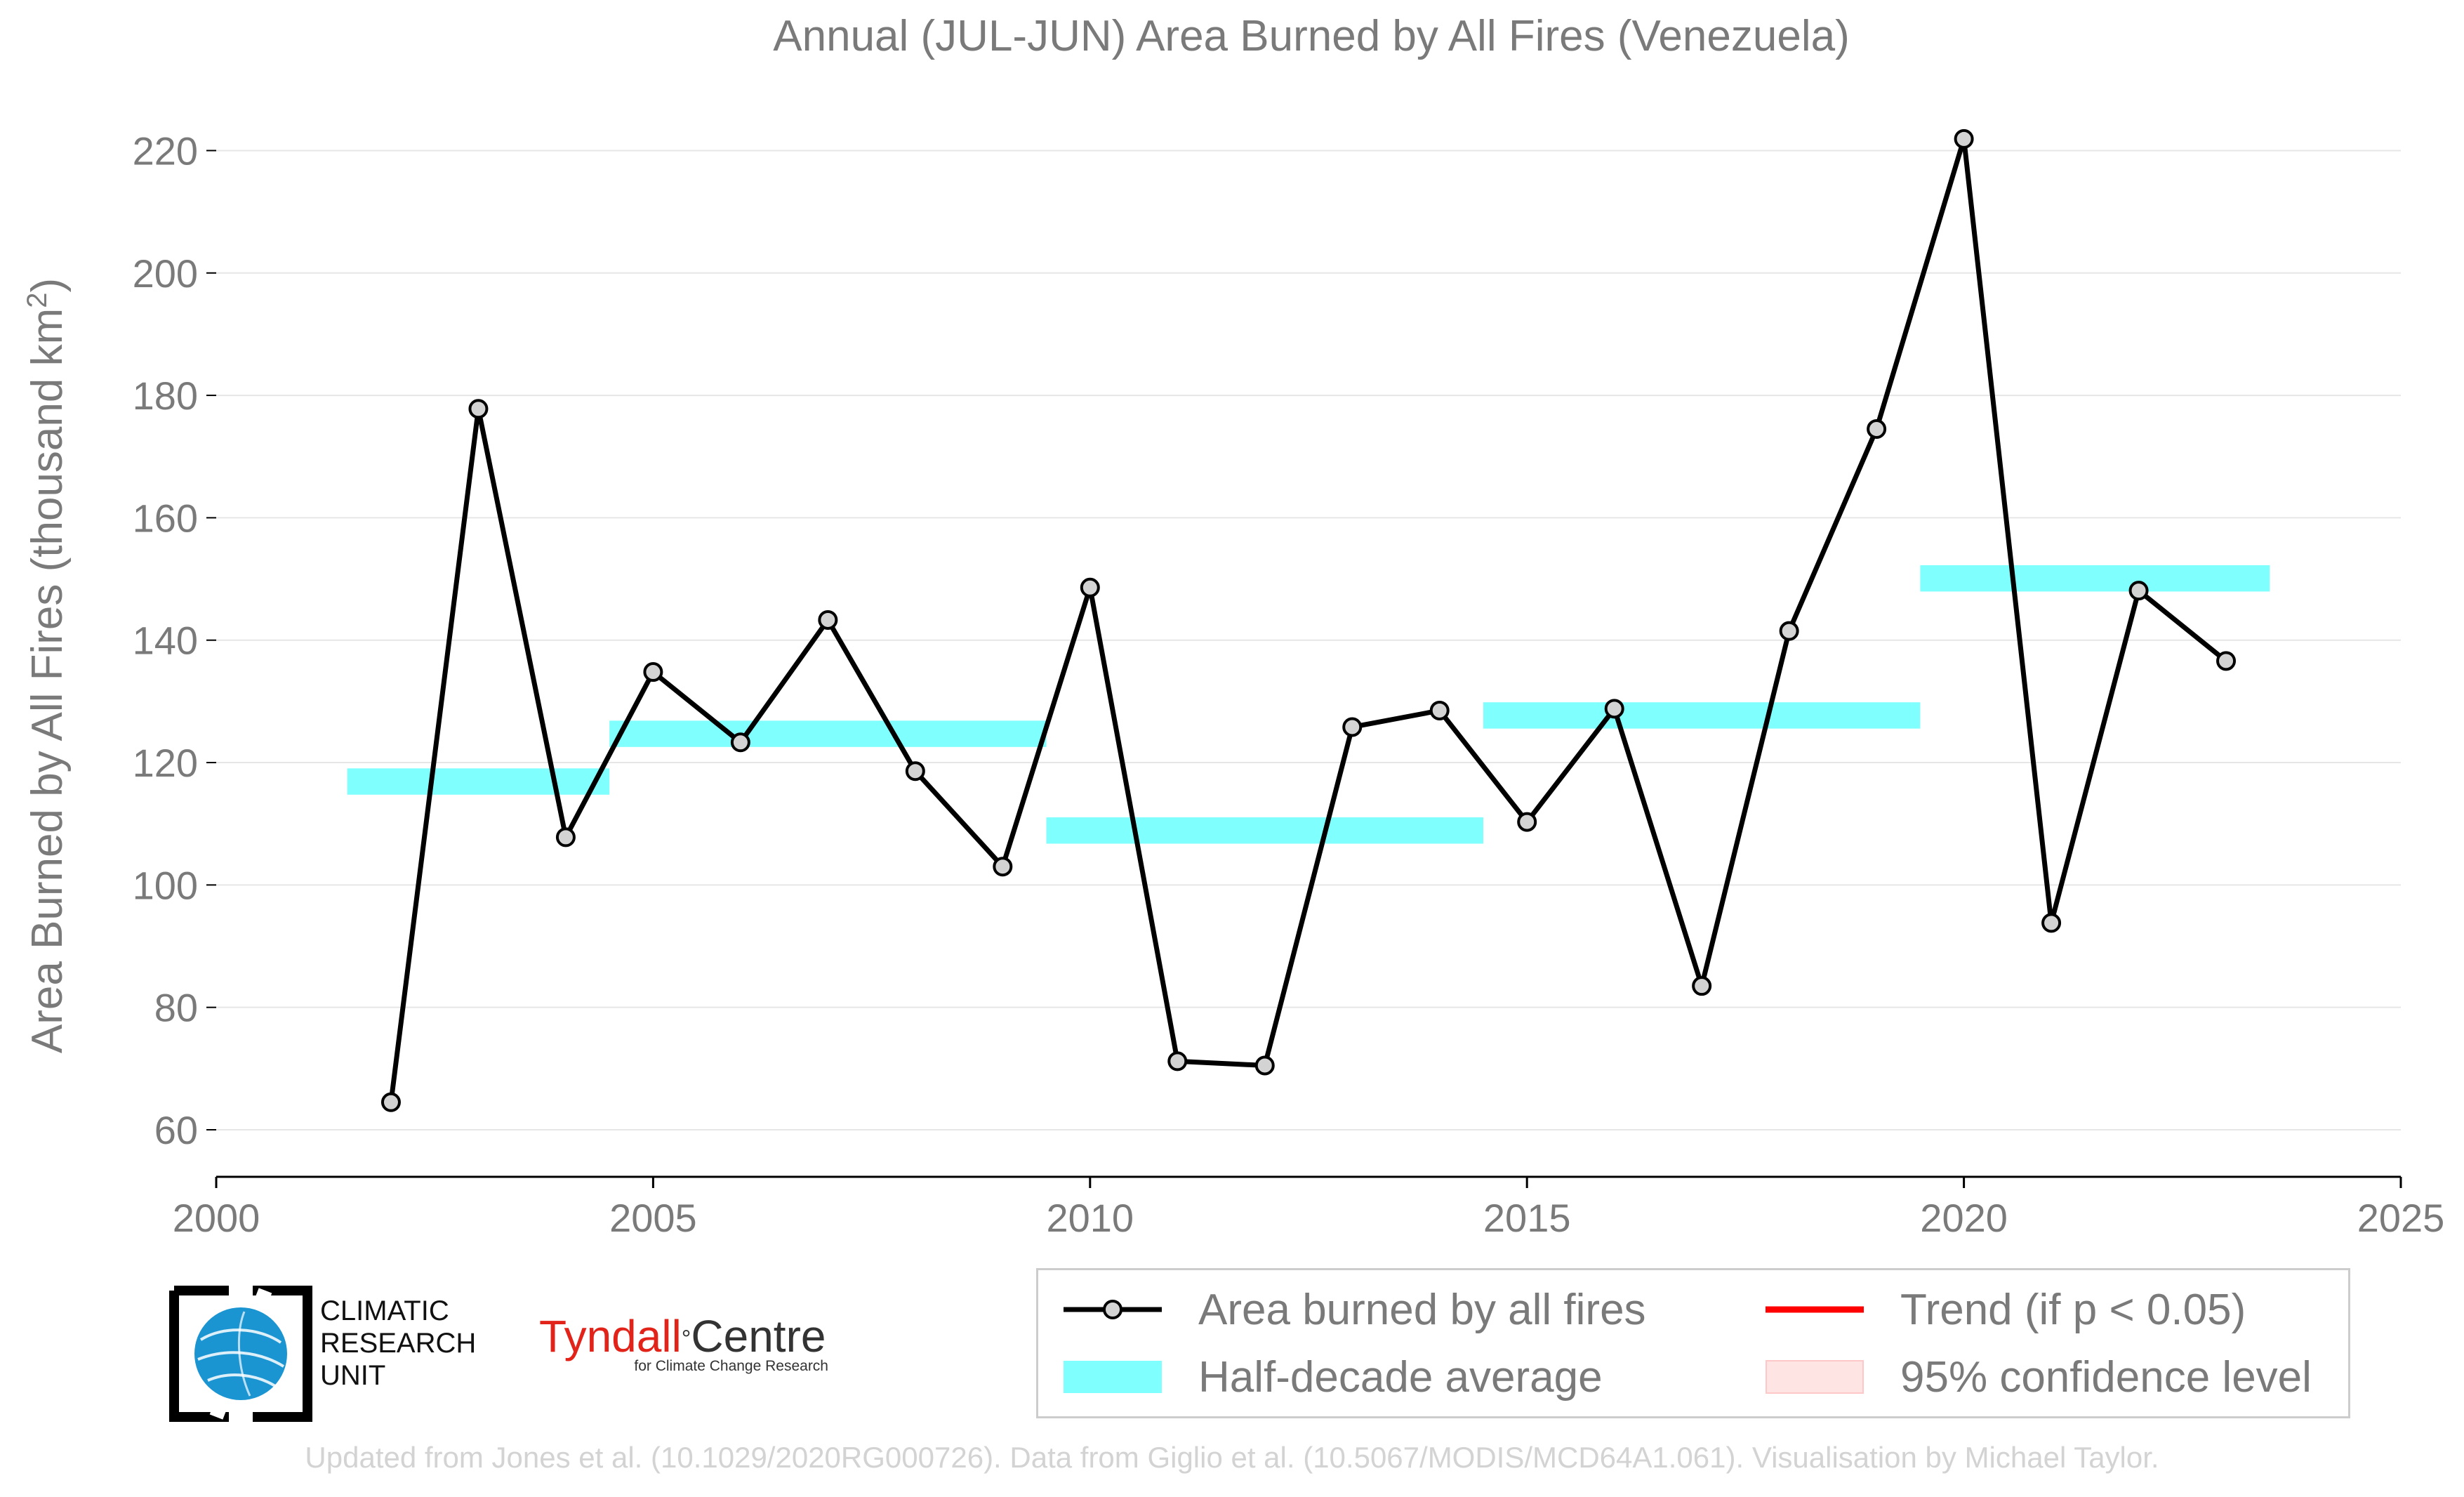 The width and height of the screenshot is (2464, 1497). I want to click on y-tick-label-80: 80, so click(176, 1008).